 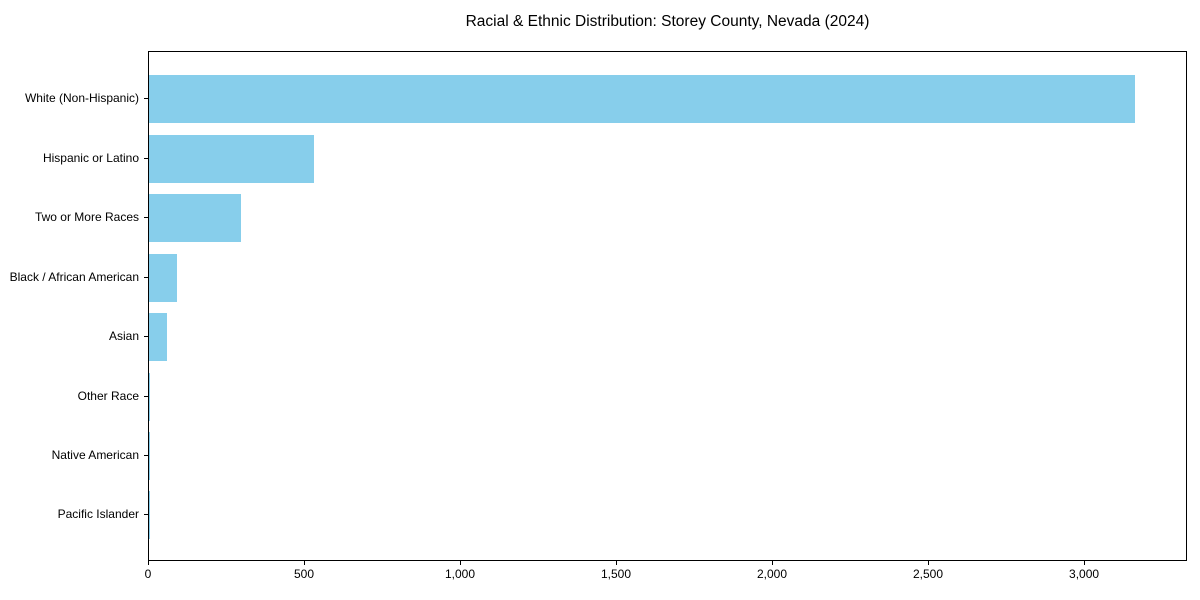 What do you see at coordinates (928, 574) in the screenshot?
I see `x-axis-label: 2,500` at bounding box center [928, 574].